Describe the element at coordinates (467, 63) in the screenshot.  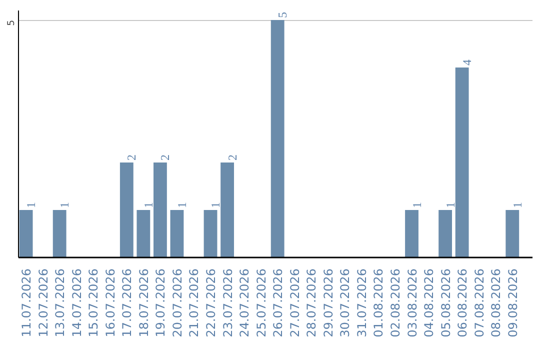
I see `data-label: 4` at that location.